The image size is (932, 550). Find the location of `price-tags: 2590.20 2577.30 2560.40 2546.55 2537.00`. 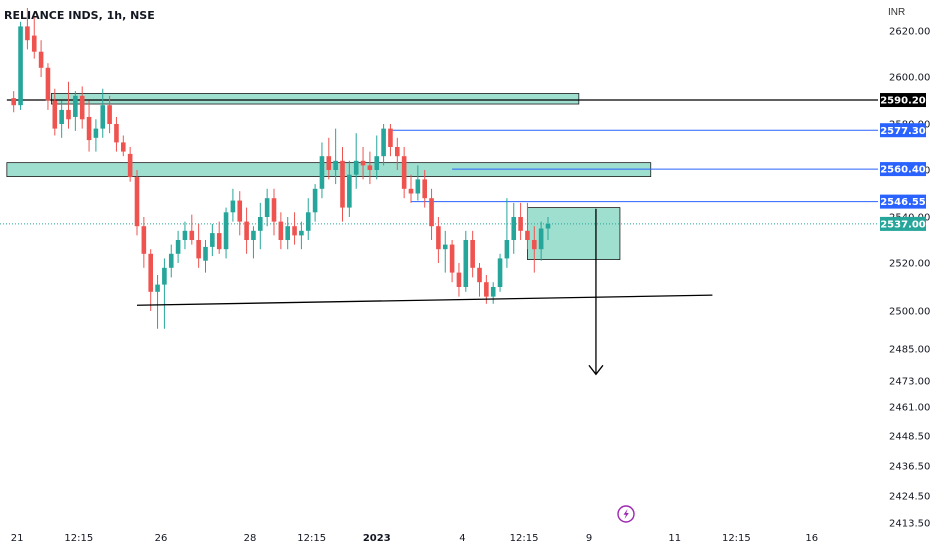

price-tags: 2590.20 2577.30 2560.40 2546.55 2537.00 is located at coordinates (903, 162).